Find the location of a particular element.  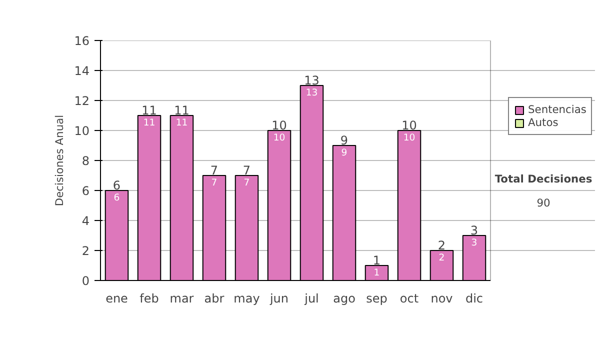

text: 90 is located at coordinates (543, 203).